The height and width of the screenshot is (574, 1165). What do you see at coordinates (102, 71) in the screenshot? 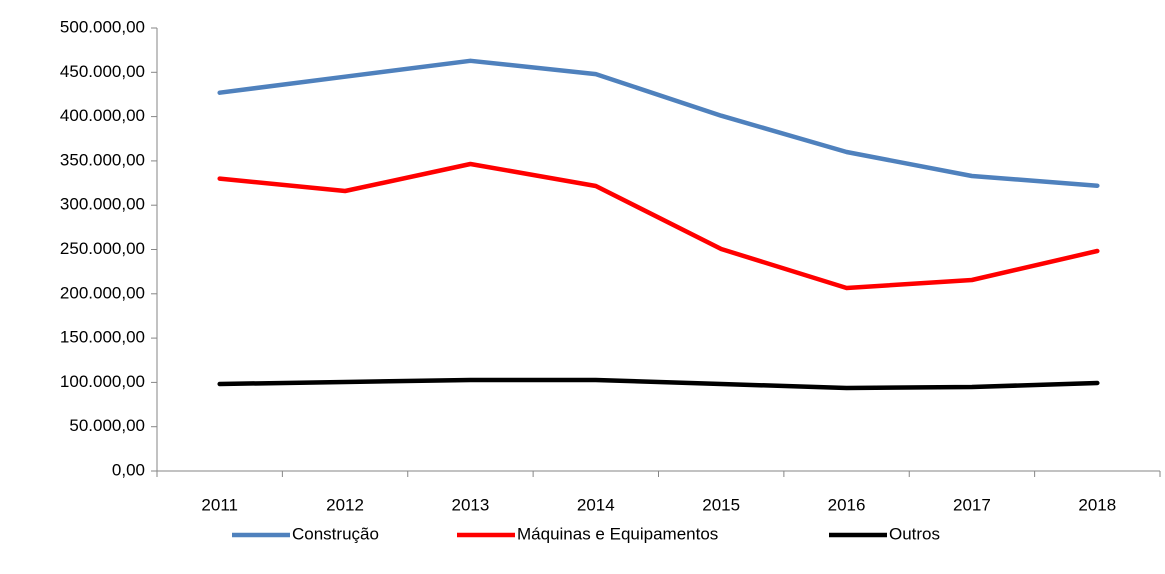
I see `y-tick-label: 450.000,00` at bounding box center [102, 71].